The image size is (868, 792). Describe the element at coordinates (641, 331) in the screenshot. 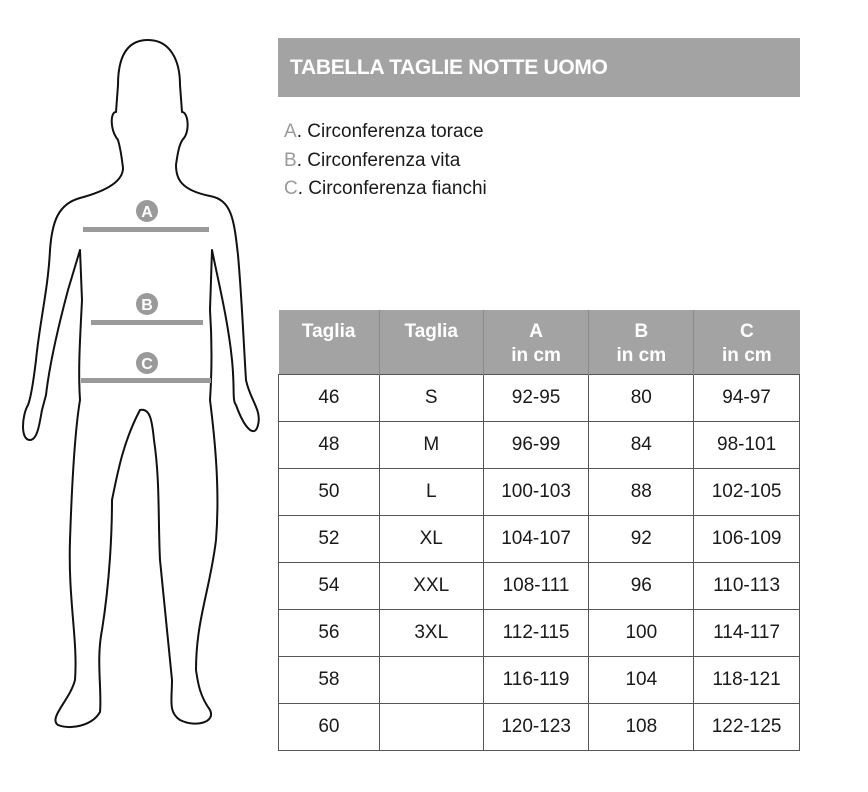

I see `header-line1: B` at that location.